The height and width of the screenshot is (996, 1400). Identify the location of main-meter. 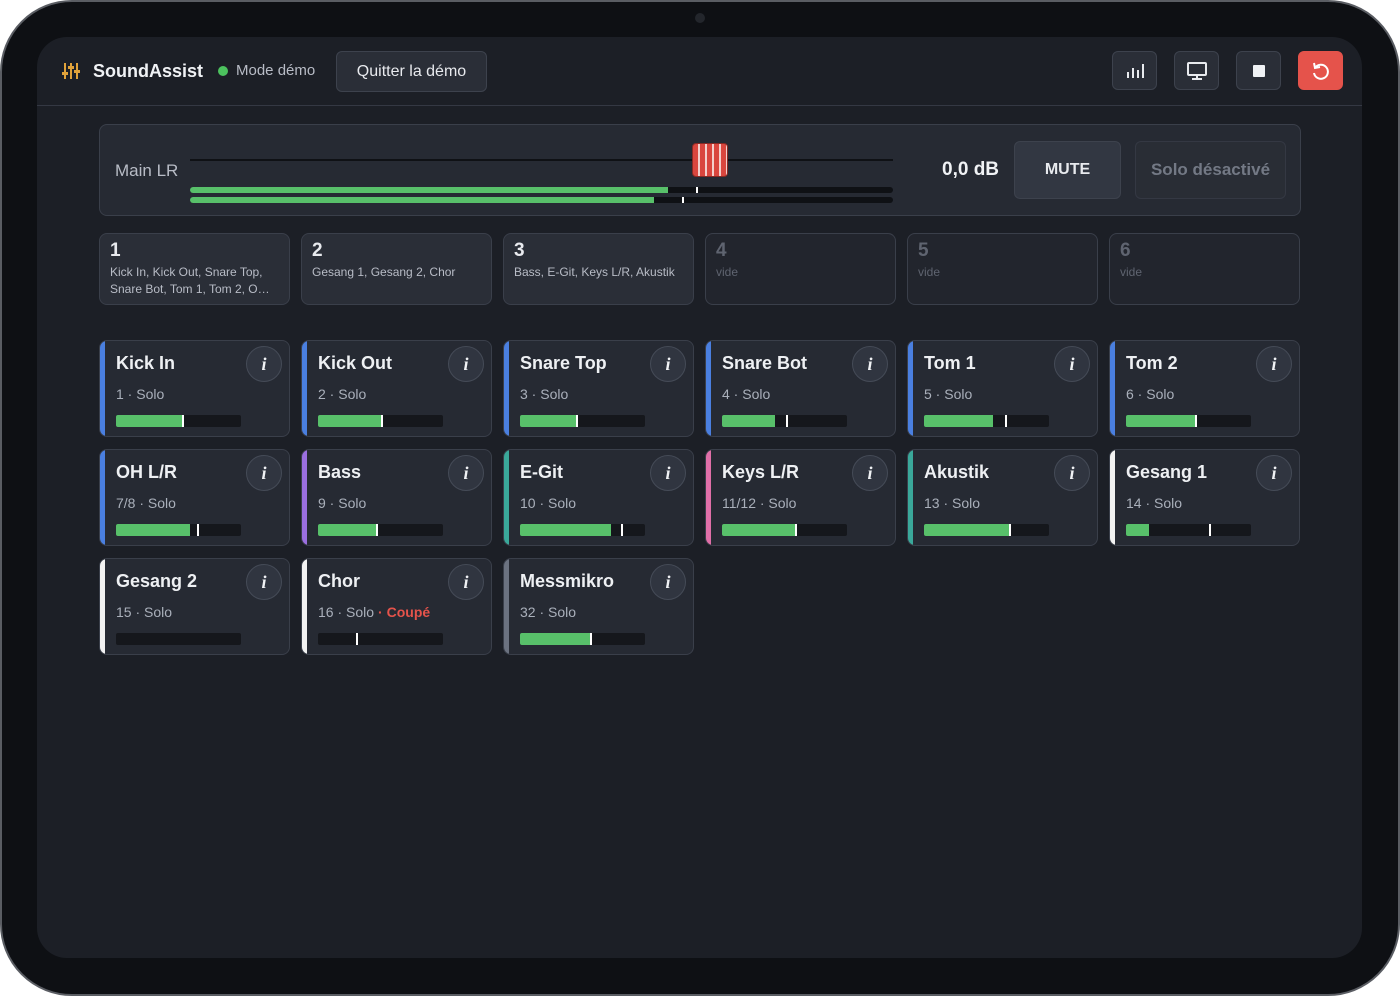
(541, 200).